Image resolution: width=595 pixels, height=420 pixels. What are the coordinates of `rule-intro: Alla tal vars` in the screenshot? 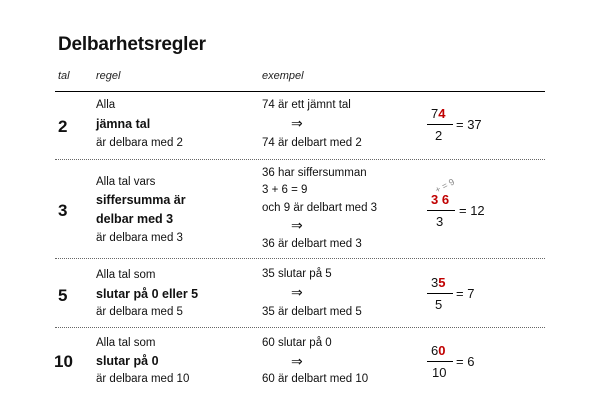 It's located at (126, 182).